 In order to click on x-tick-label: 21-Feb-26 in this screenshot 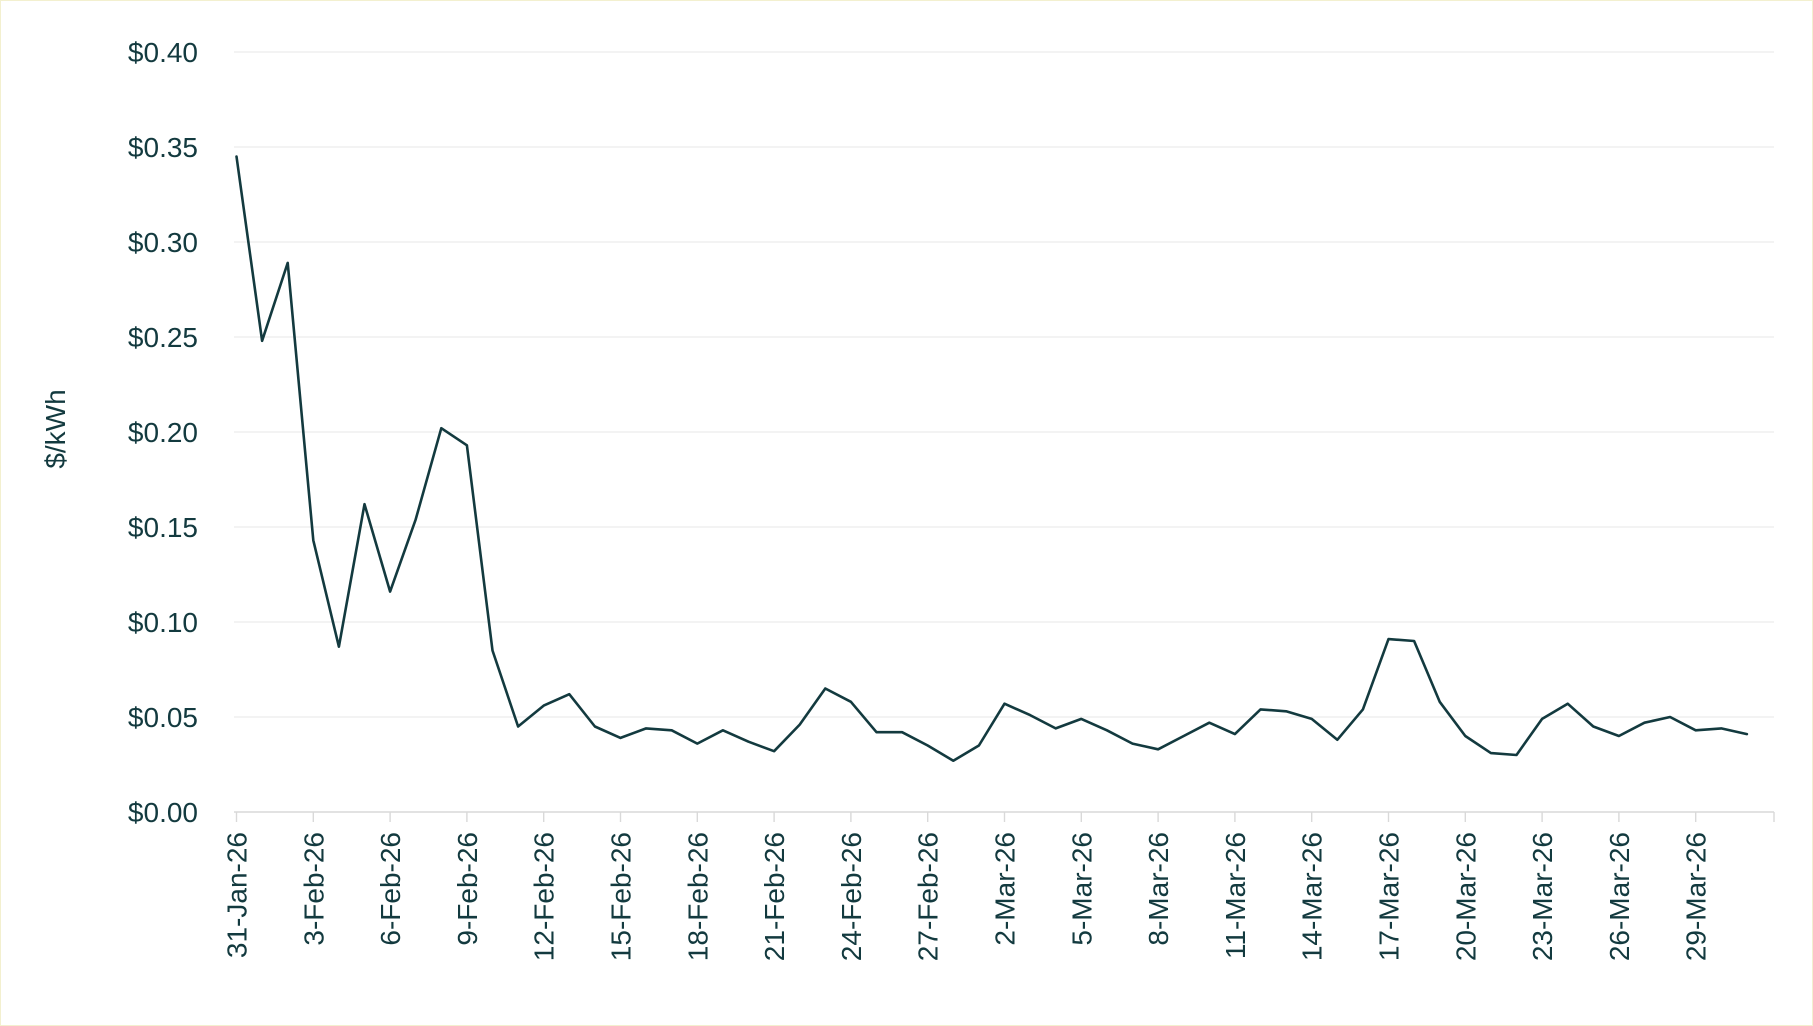, I will do `click(774, 896)`.